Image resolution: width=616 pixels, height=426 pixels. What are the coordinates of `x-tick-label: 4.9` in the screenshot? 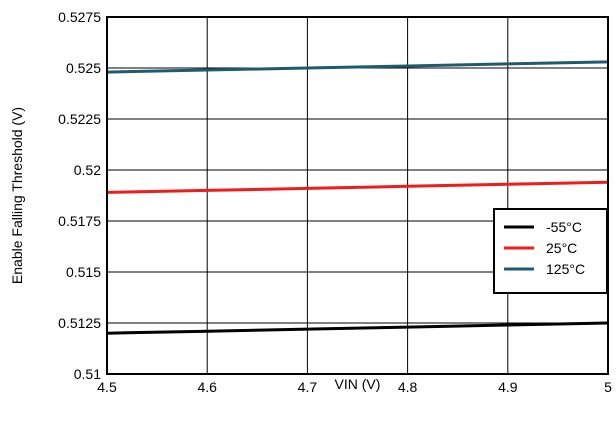 It's located at (508, 387).